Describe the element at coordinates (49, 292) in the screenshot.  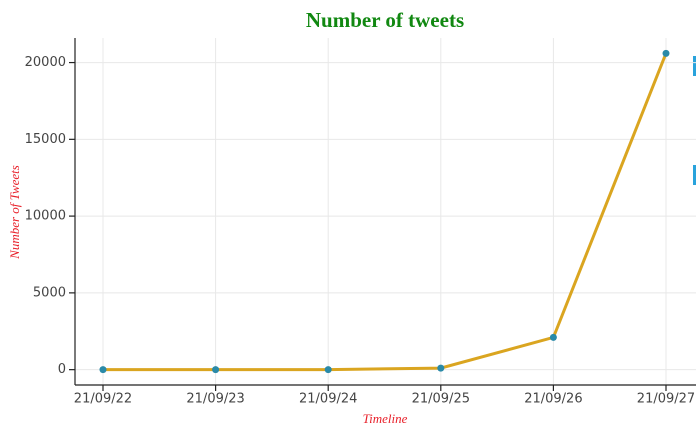
I see `y-tick-label: 5000` at that location.